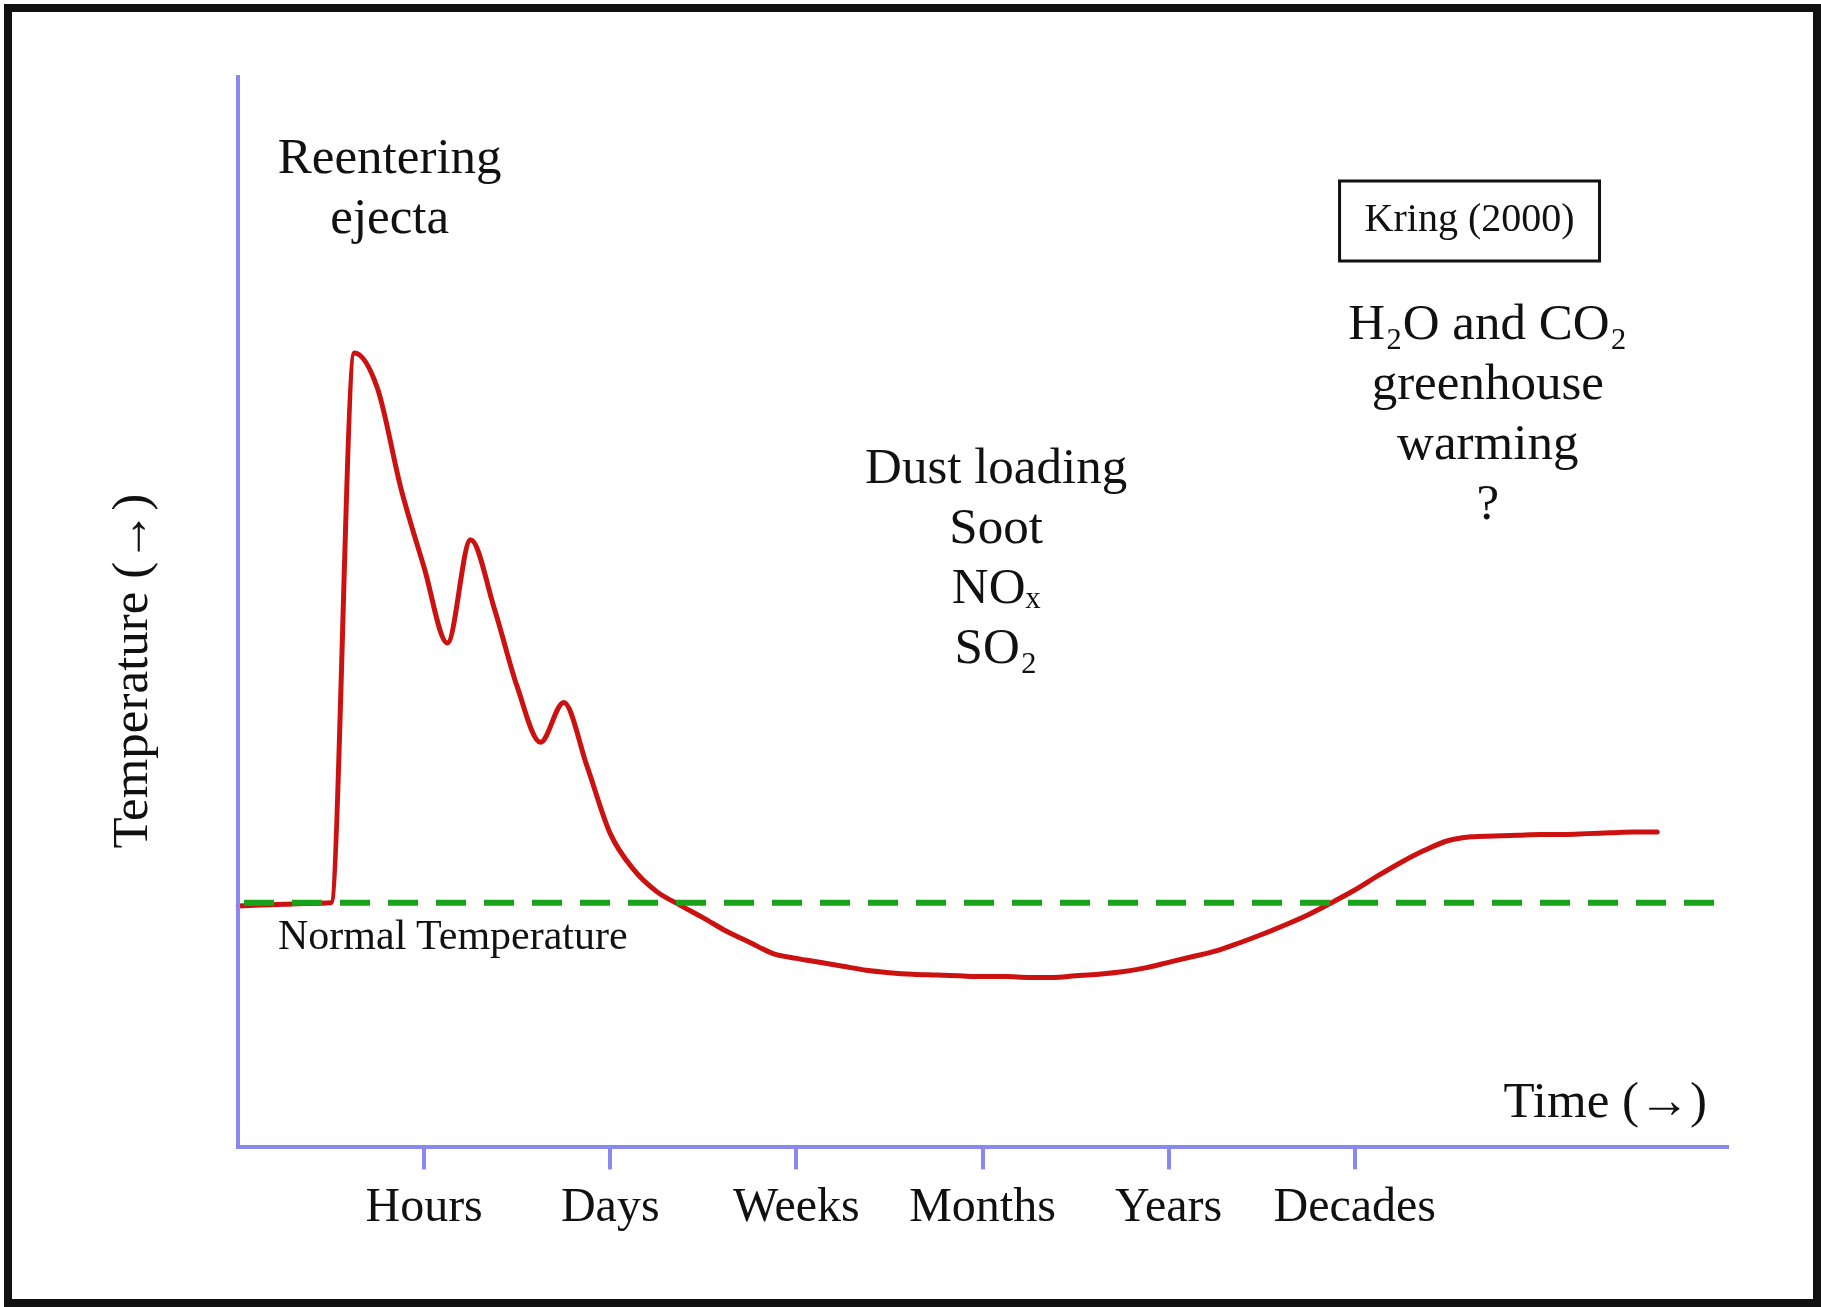 Image resolution: width=1821 pixels, height=1307 pixels. What do you see at coordinates (996, 555) in the screenshot?
I see `annotation: Dust loading Soot NOₓ SO₂` at bounding box center [996, 555].